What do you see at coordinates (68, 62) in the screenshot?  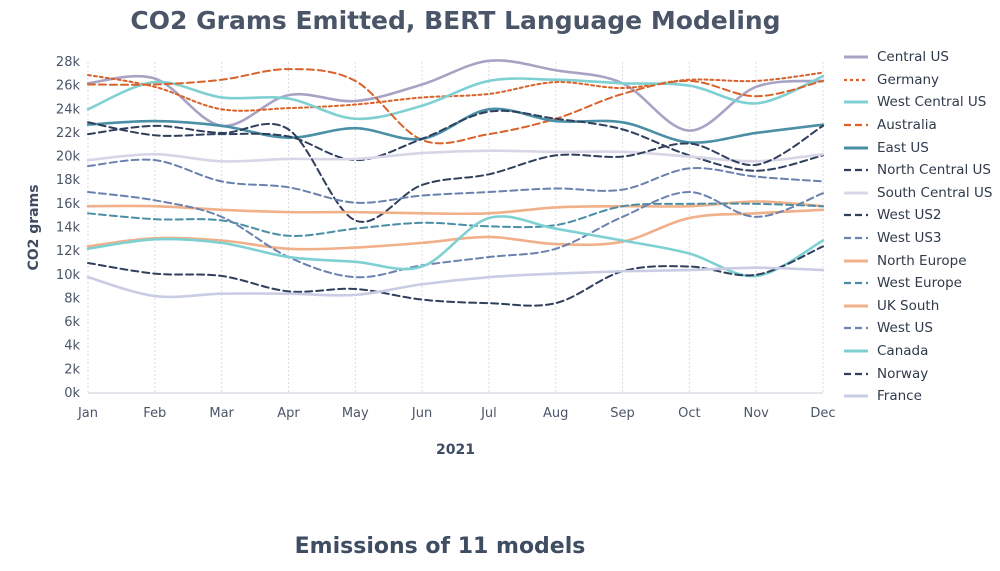 I see `y-tick-label: 28k` at bounding box center [68, 62].